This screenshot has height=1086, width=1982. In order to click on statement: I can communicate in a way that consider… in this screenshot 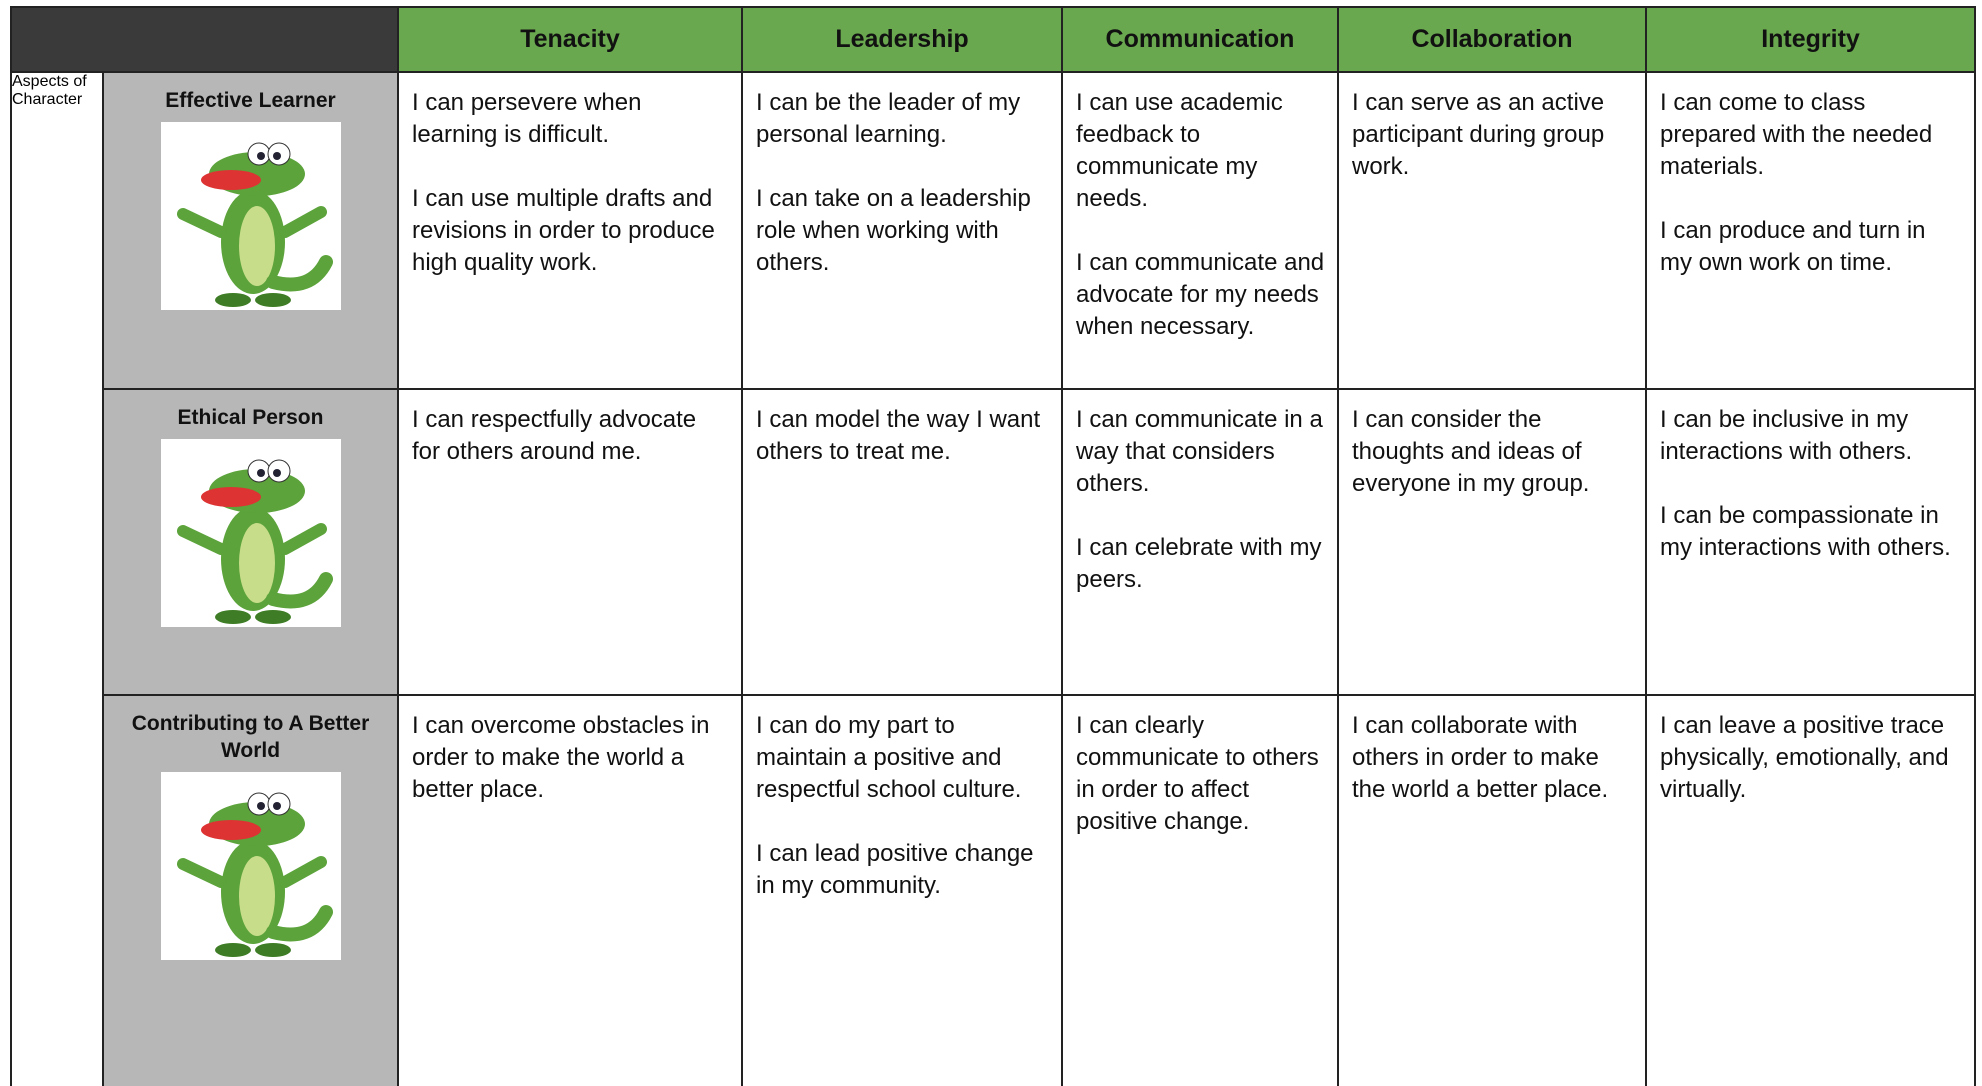, I will do `click(1199, 451)`.